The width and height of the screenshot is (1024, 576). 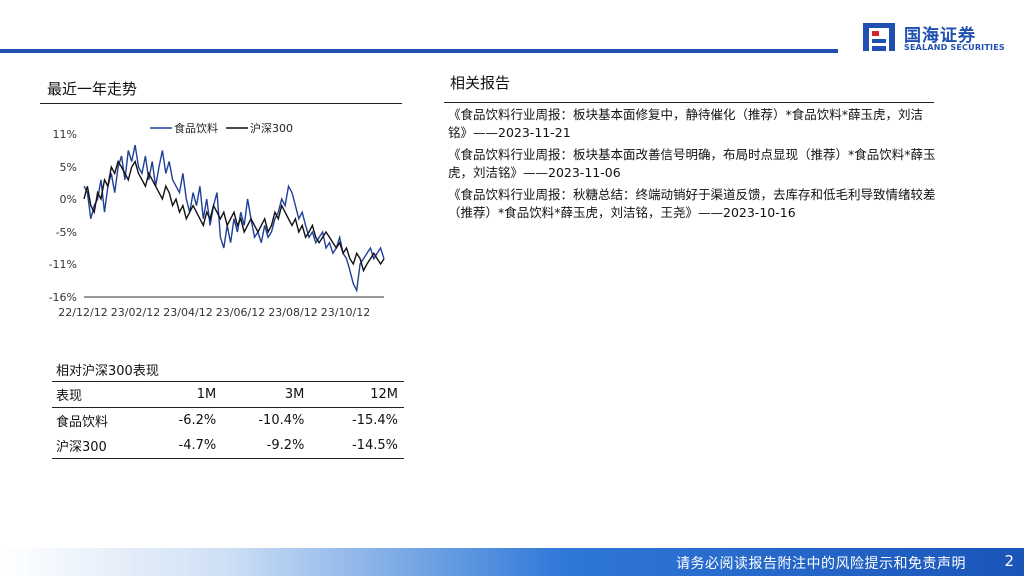 I want to click on table-cell: -10.4%, so click(x=281, y=420).